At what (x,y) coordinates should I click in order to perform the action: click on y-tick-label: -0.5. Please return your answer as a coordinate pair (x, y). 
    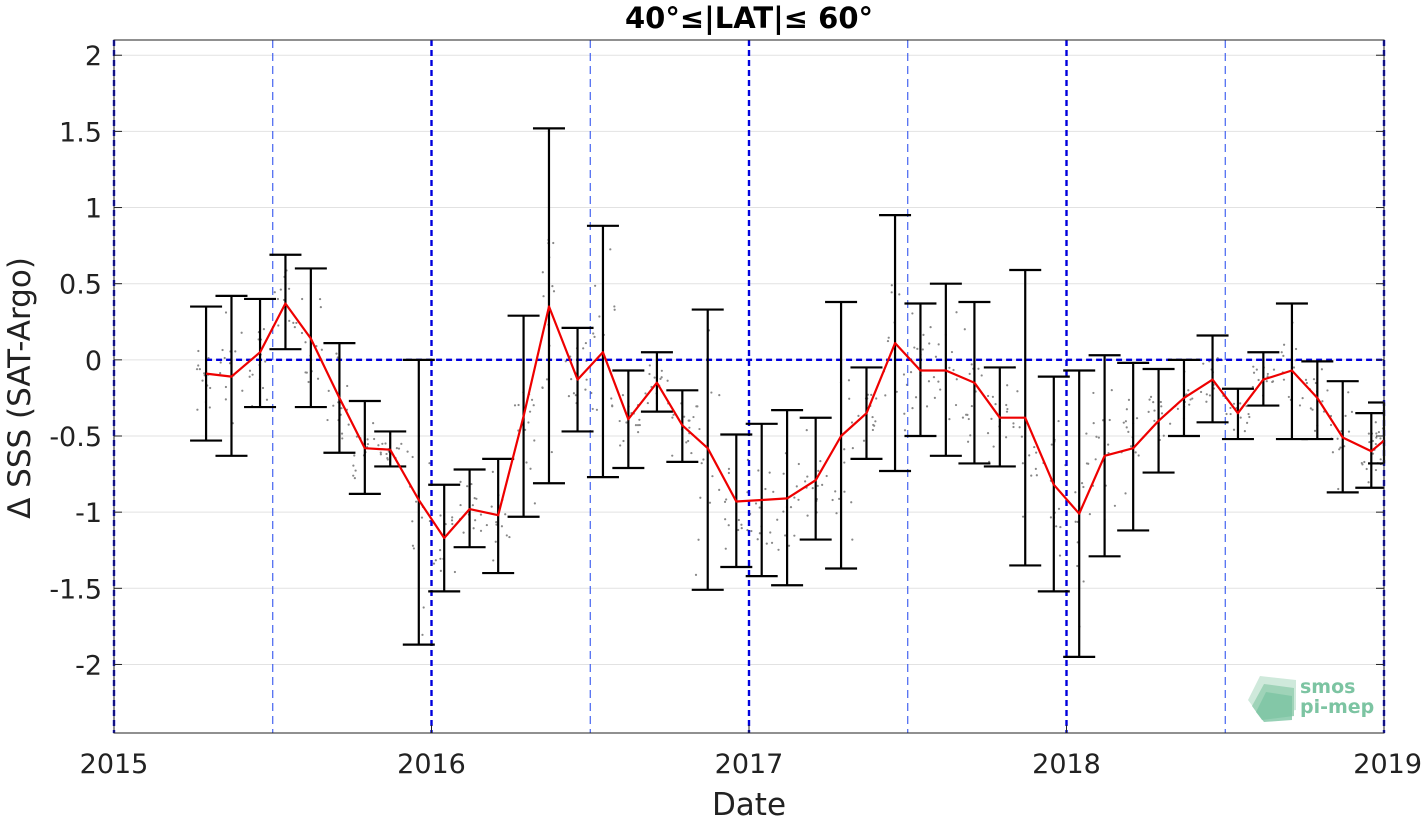
    Looking at the image, I should click on (75, 437).